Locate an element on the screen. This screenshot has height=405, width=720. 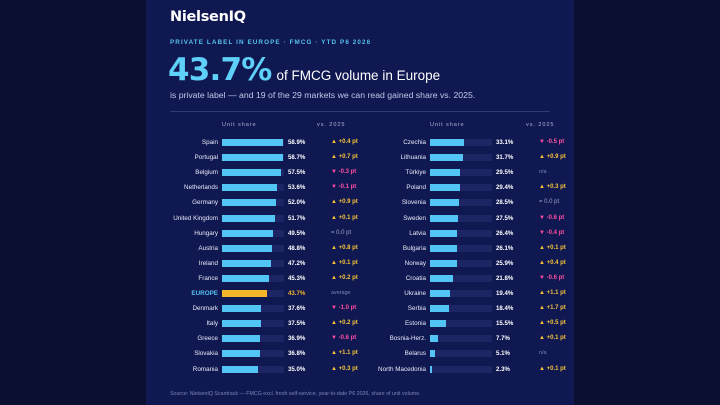
market-name: Latvia is located at coordinates (417, 233).